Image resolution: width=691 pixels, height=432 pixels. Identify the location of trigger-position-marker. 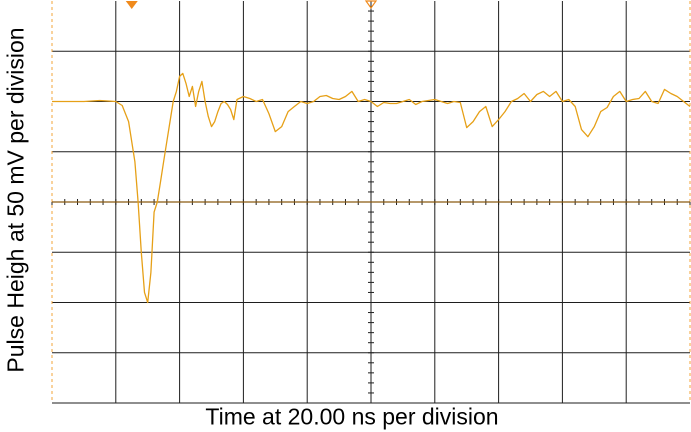
(131, 5).